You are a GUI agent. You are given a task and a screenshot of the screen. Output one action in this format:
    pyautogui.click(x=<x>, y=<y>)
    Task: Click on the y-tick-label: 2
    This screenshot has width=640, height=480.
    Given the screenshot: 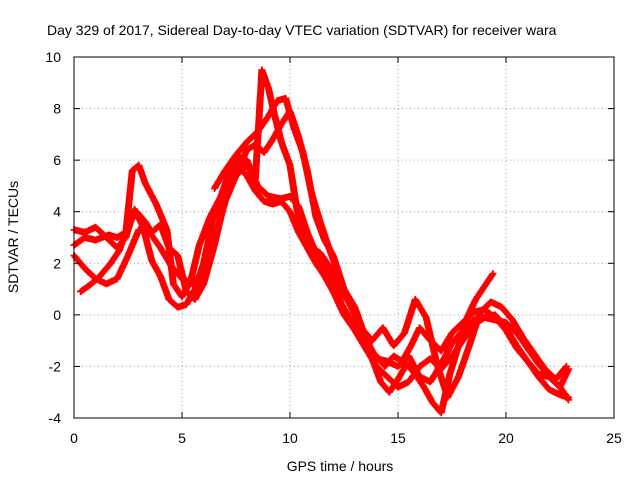 What is the action you would take?
    pyautogui.click(x=57, y=263)
    